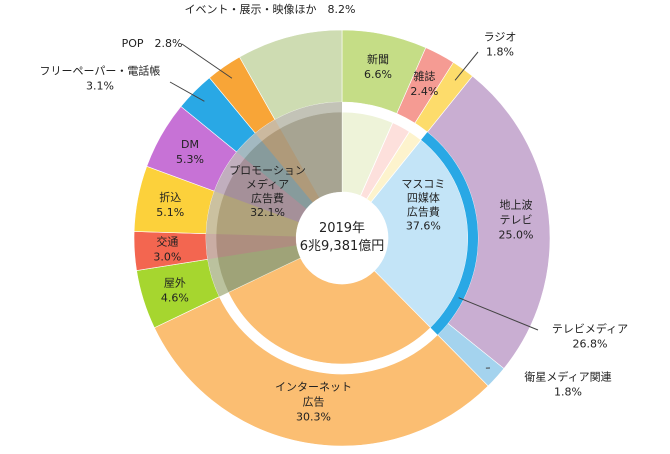 The height and width of the screenshot is (454, 670). I want to click on label-slice-e5b18be5a496: 屋外 4.6%, so click(175, 290).